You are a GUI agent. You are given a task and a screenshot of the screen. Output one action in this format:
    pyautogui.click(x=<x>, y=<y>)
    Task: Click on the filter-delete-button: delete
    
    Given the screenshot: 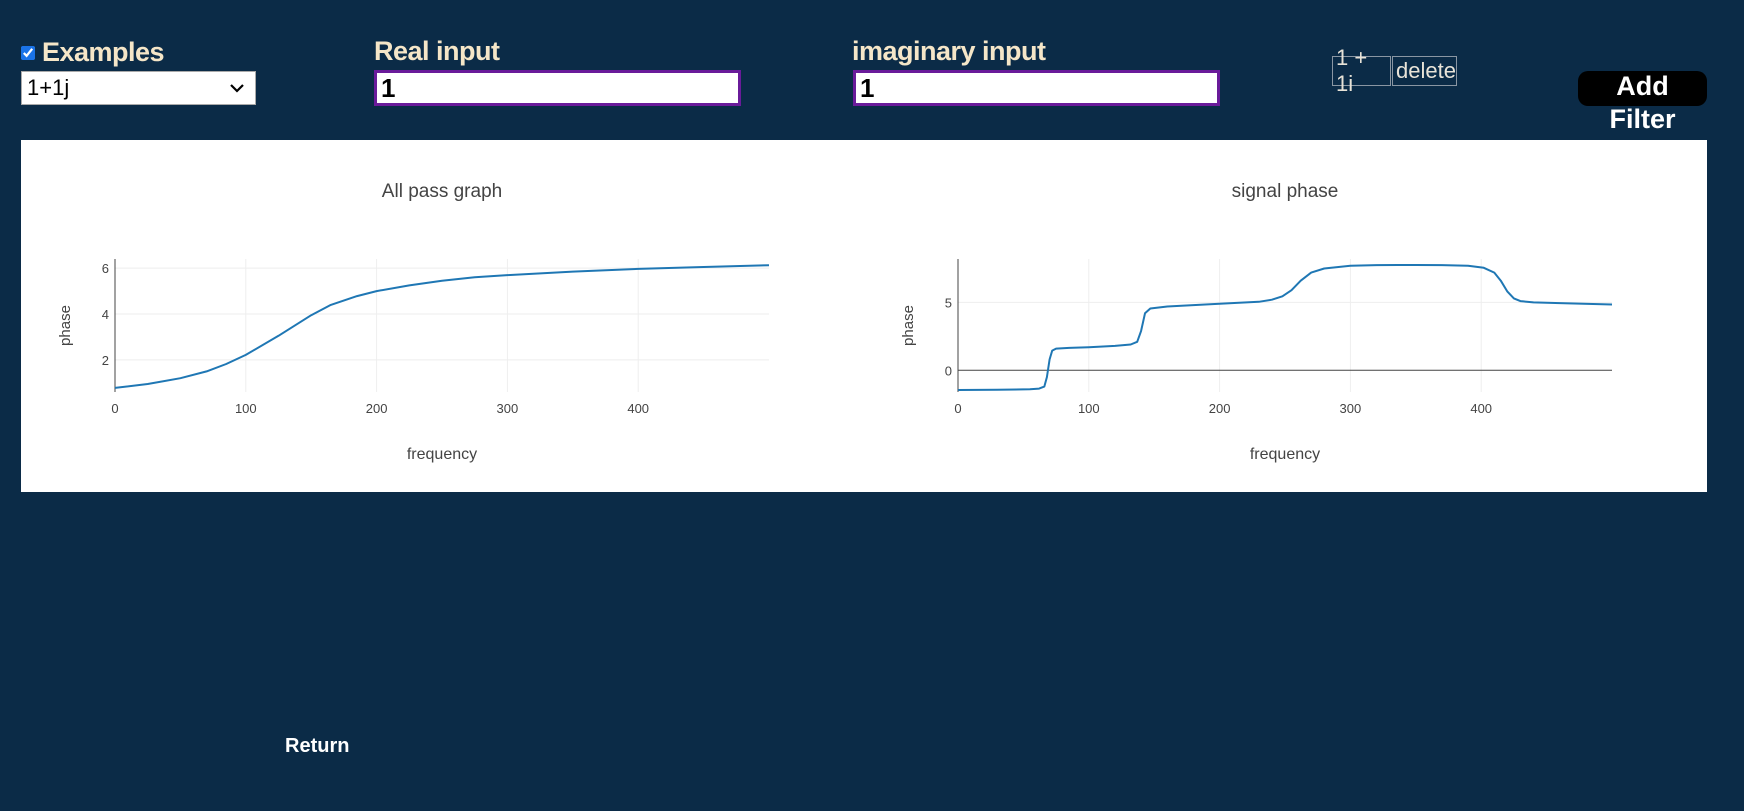 What is the action you would take?
    pyautogui.click(x=1424, y=71)
    